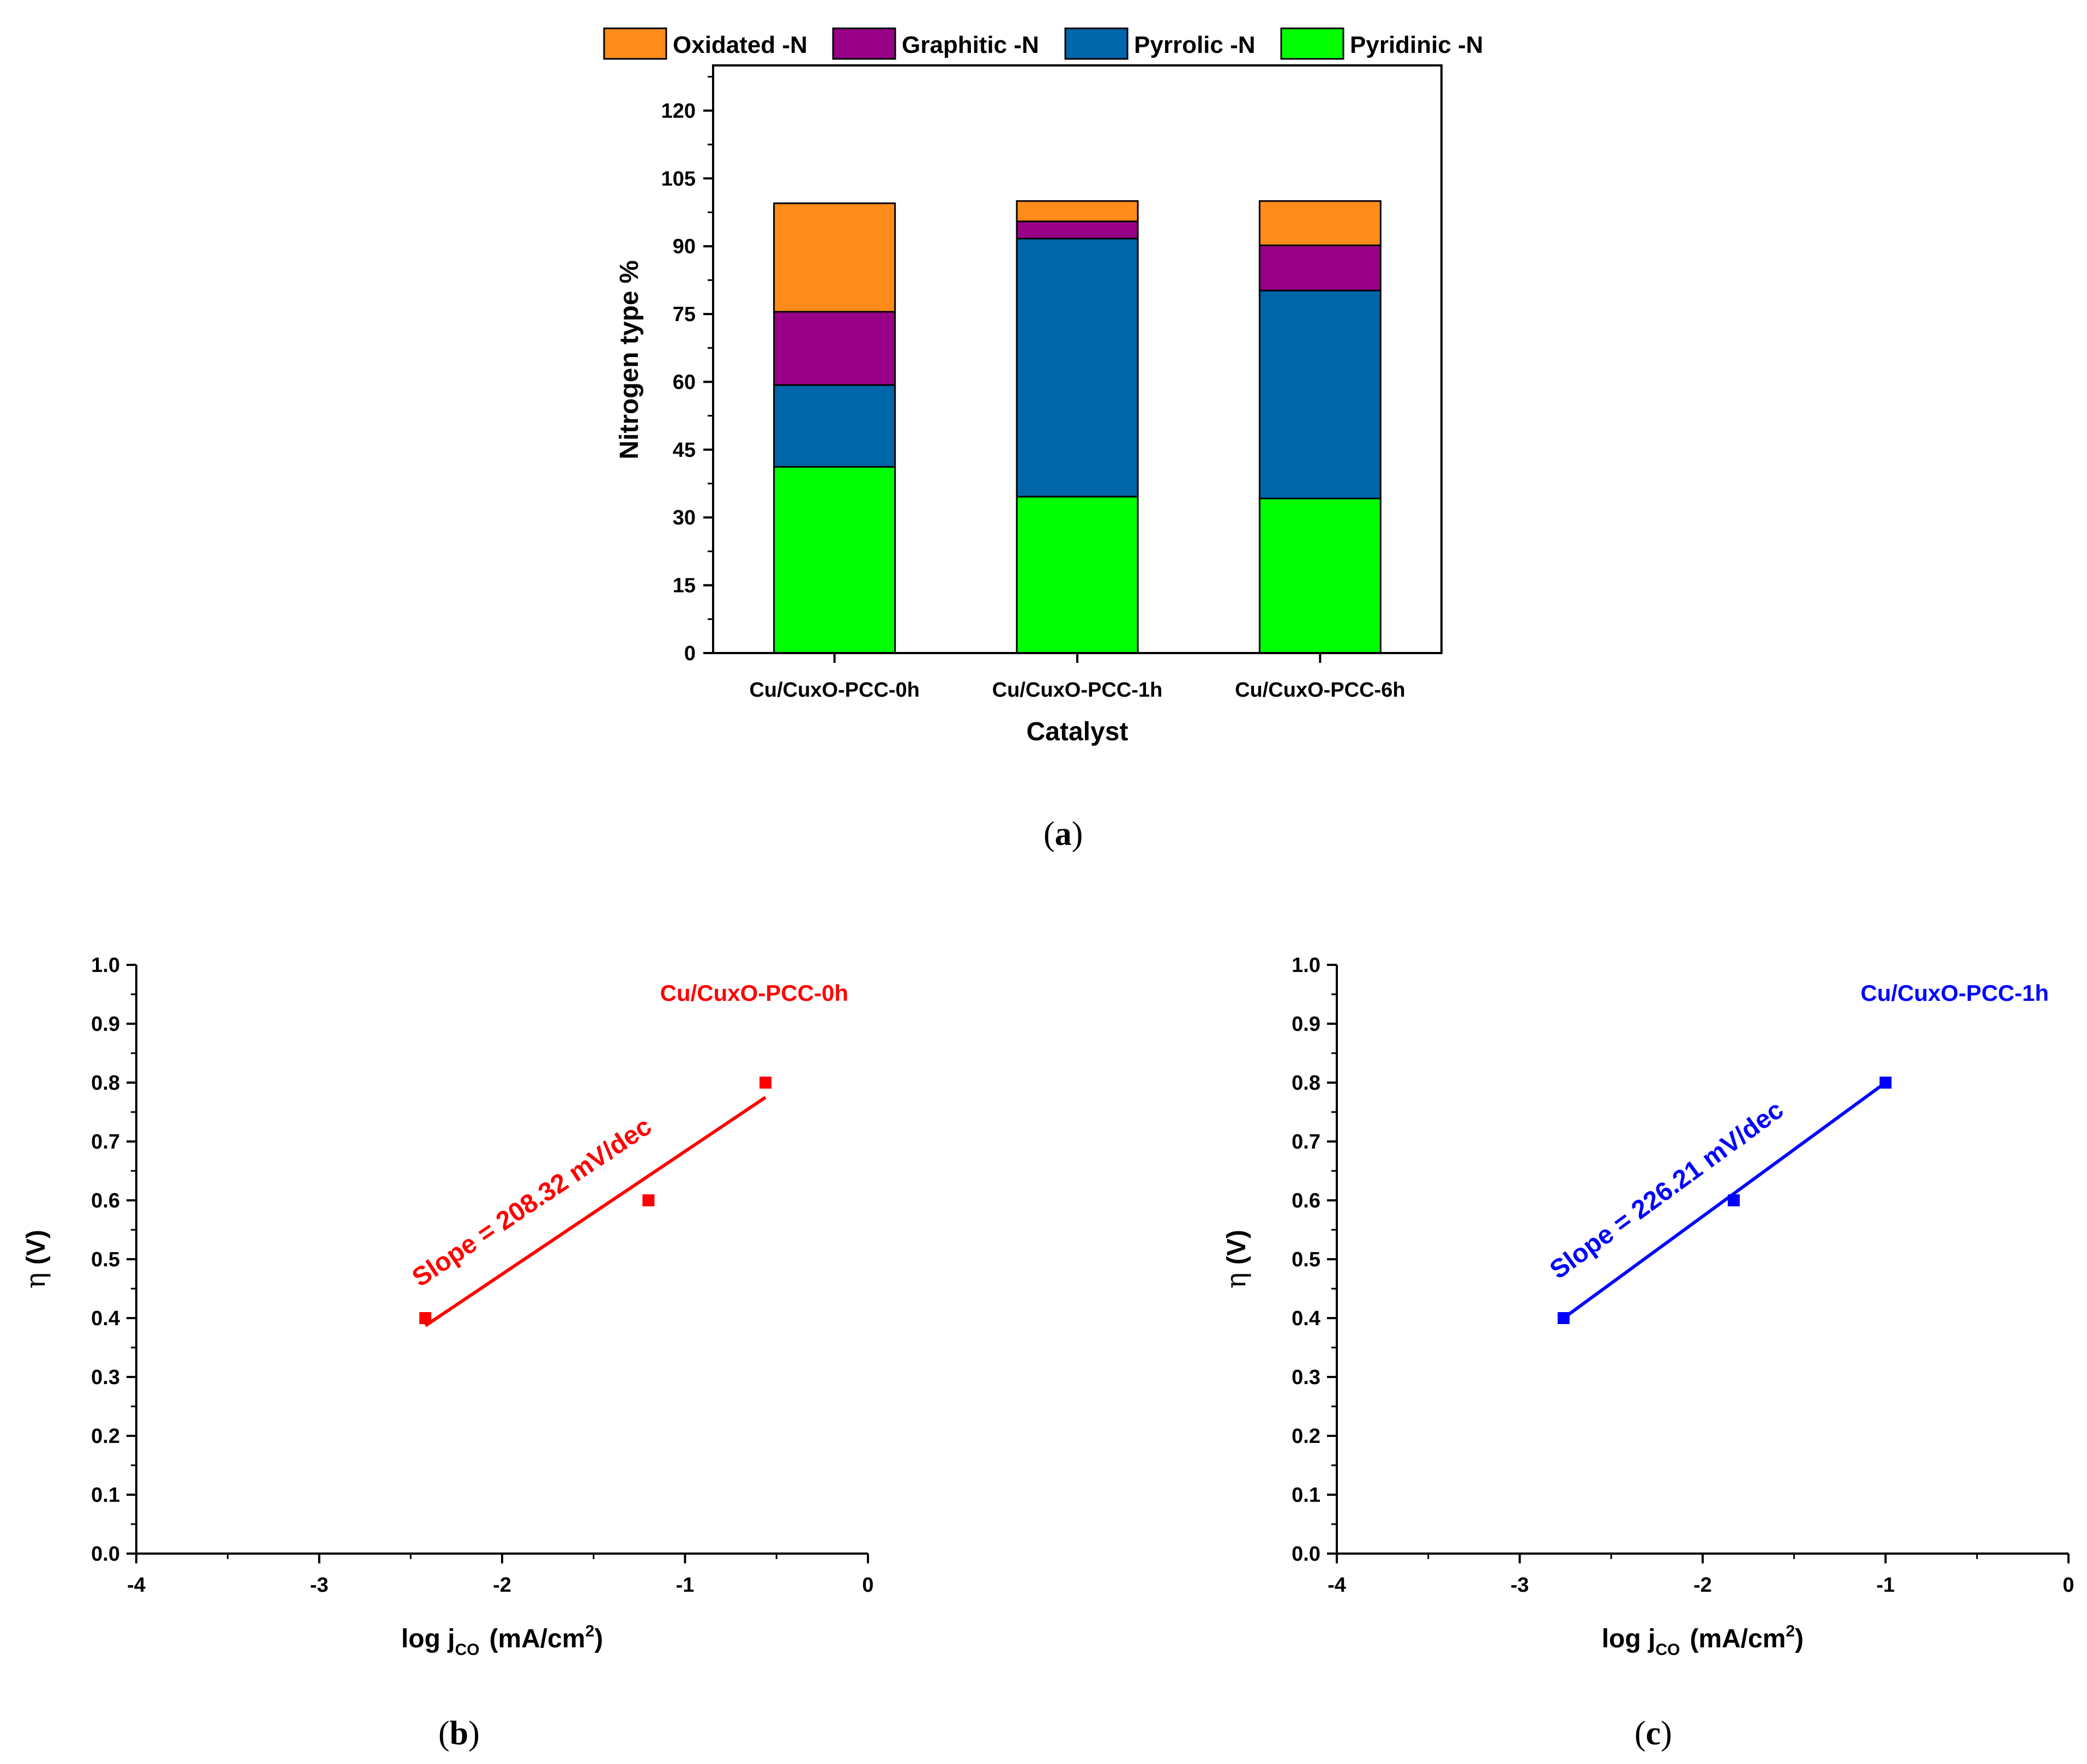 The height and width of the screenshot is (1764, 2087). I want to click on legend-item: Pyridinic -N, so click(1381, 43).